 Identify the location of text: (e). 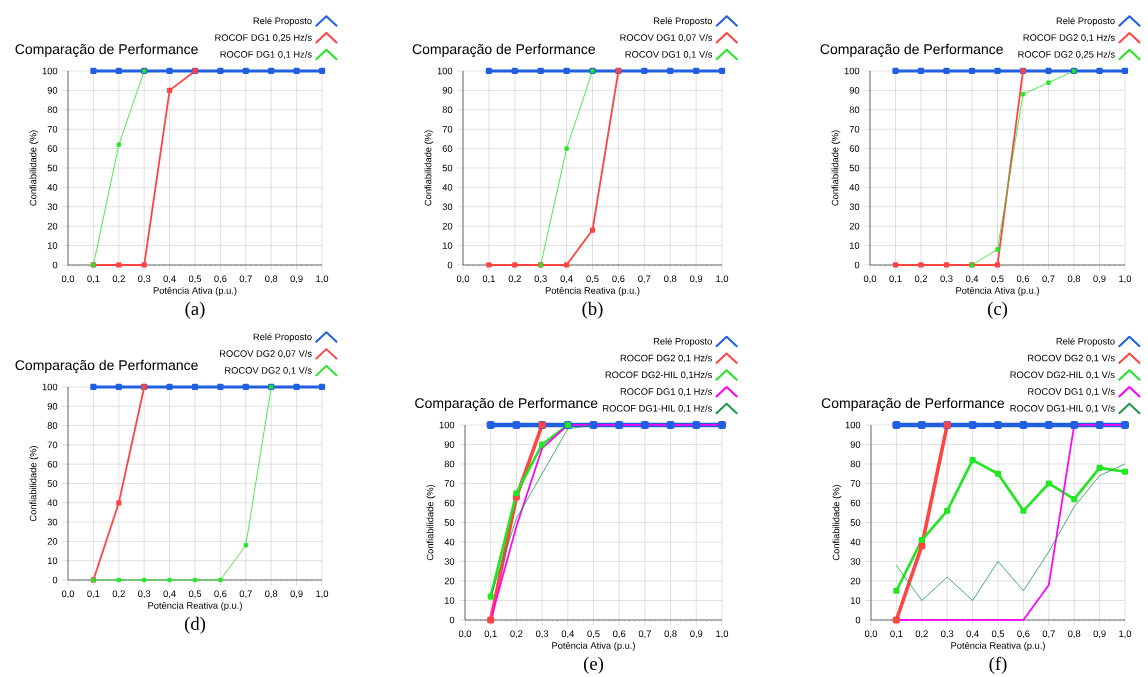
(593, 665).